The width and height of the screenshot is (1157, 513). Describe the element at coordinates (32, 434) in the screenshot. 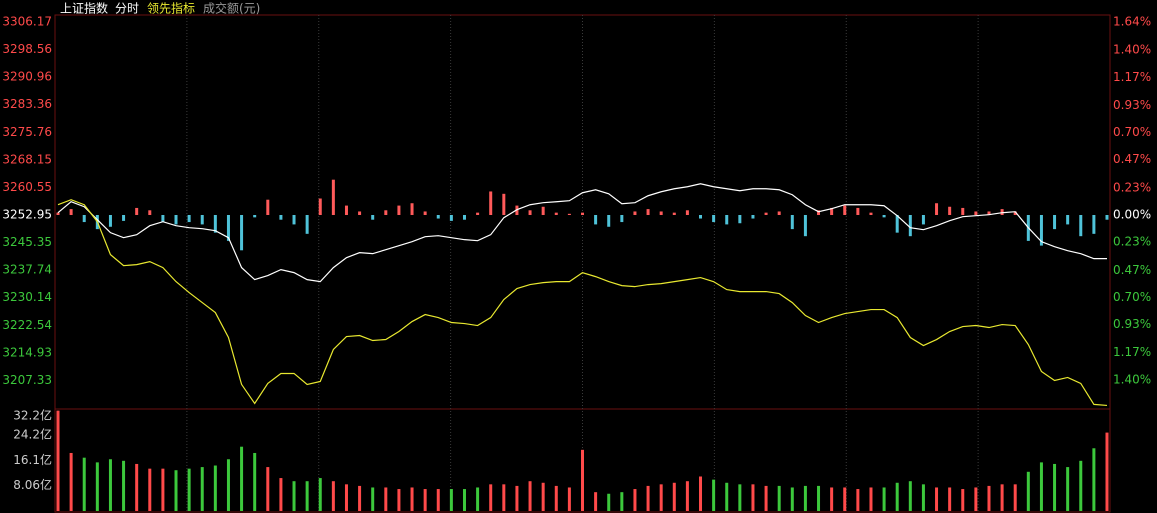

I see `volume-tick-label: 24.2亿` at that location.